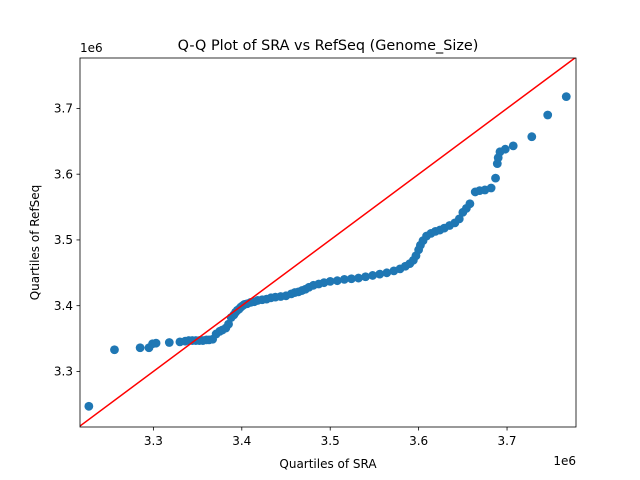 This screenshot has width=640, height=480. What do you see at coordinates (63, 240) in the screenshot?
I see `y-tick-label: 3.5` at bounding box center [63, 240].